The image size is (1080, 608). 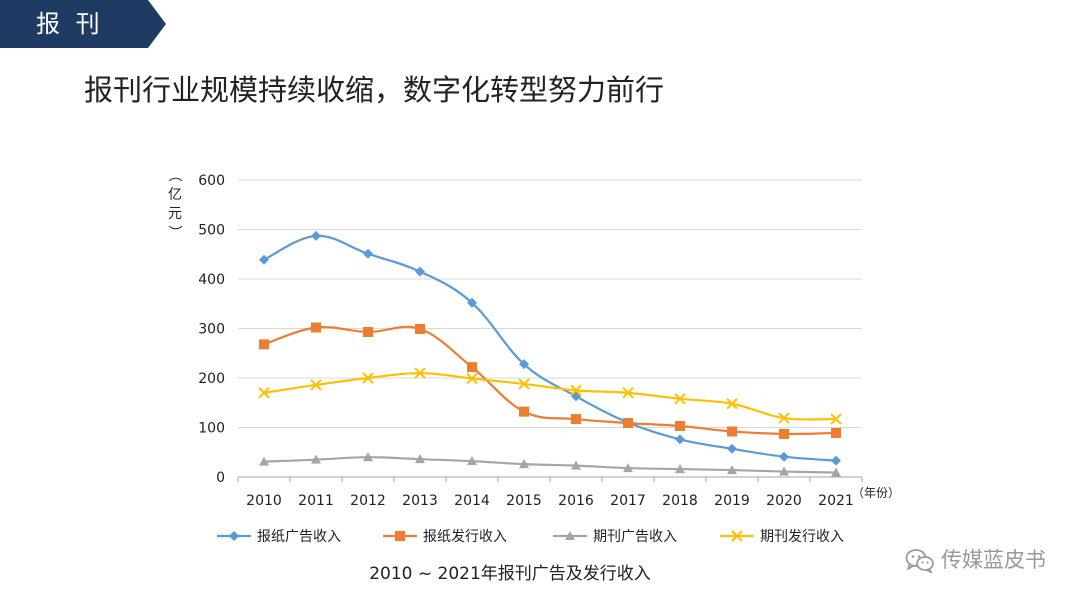 I want to click on x-tick-label: 2014, so click(x=472, y=501).